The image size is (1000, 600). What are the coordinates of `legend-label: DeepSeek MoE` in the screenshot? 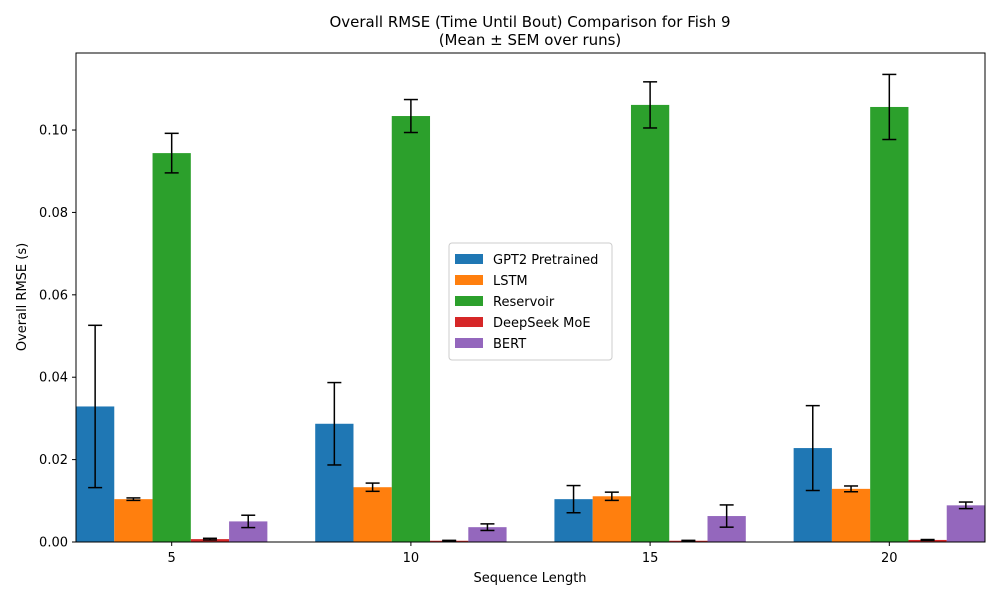 It's located at (542, 323).